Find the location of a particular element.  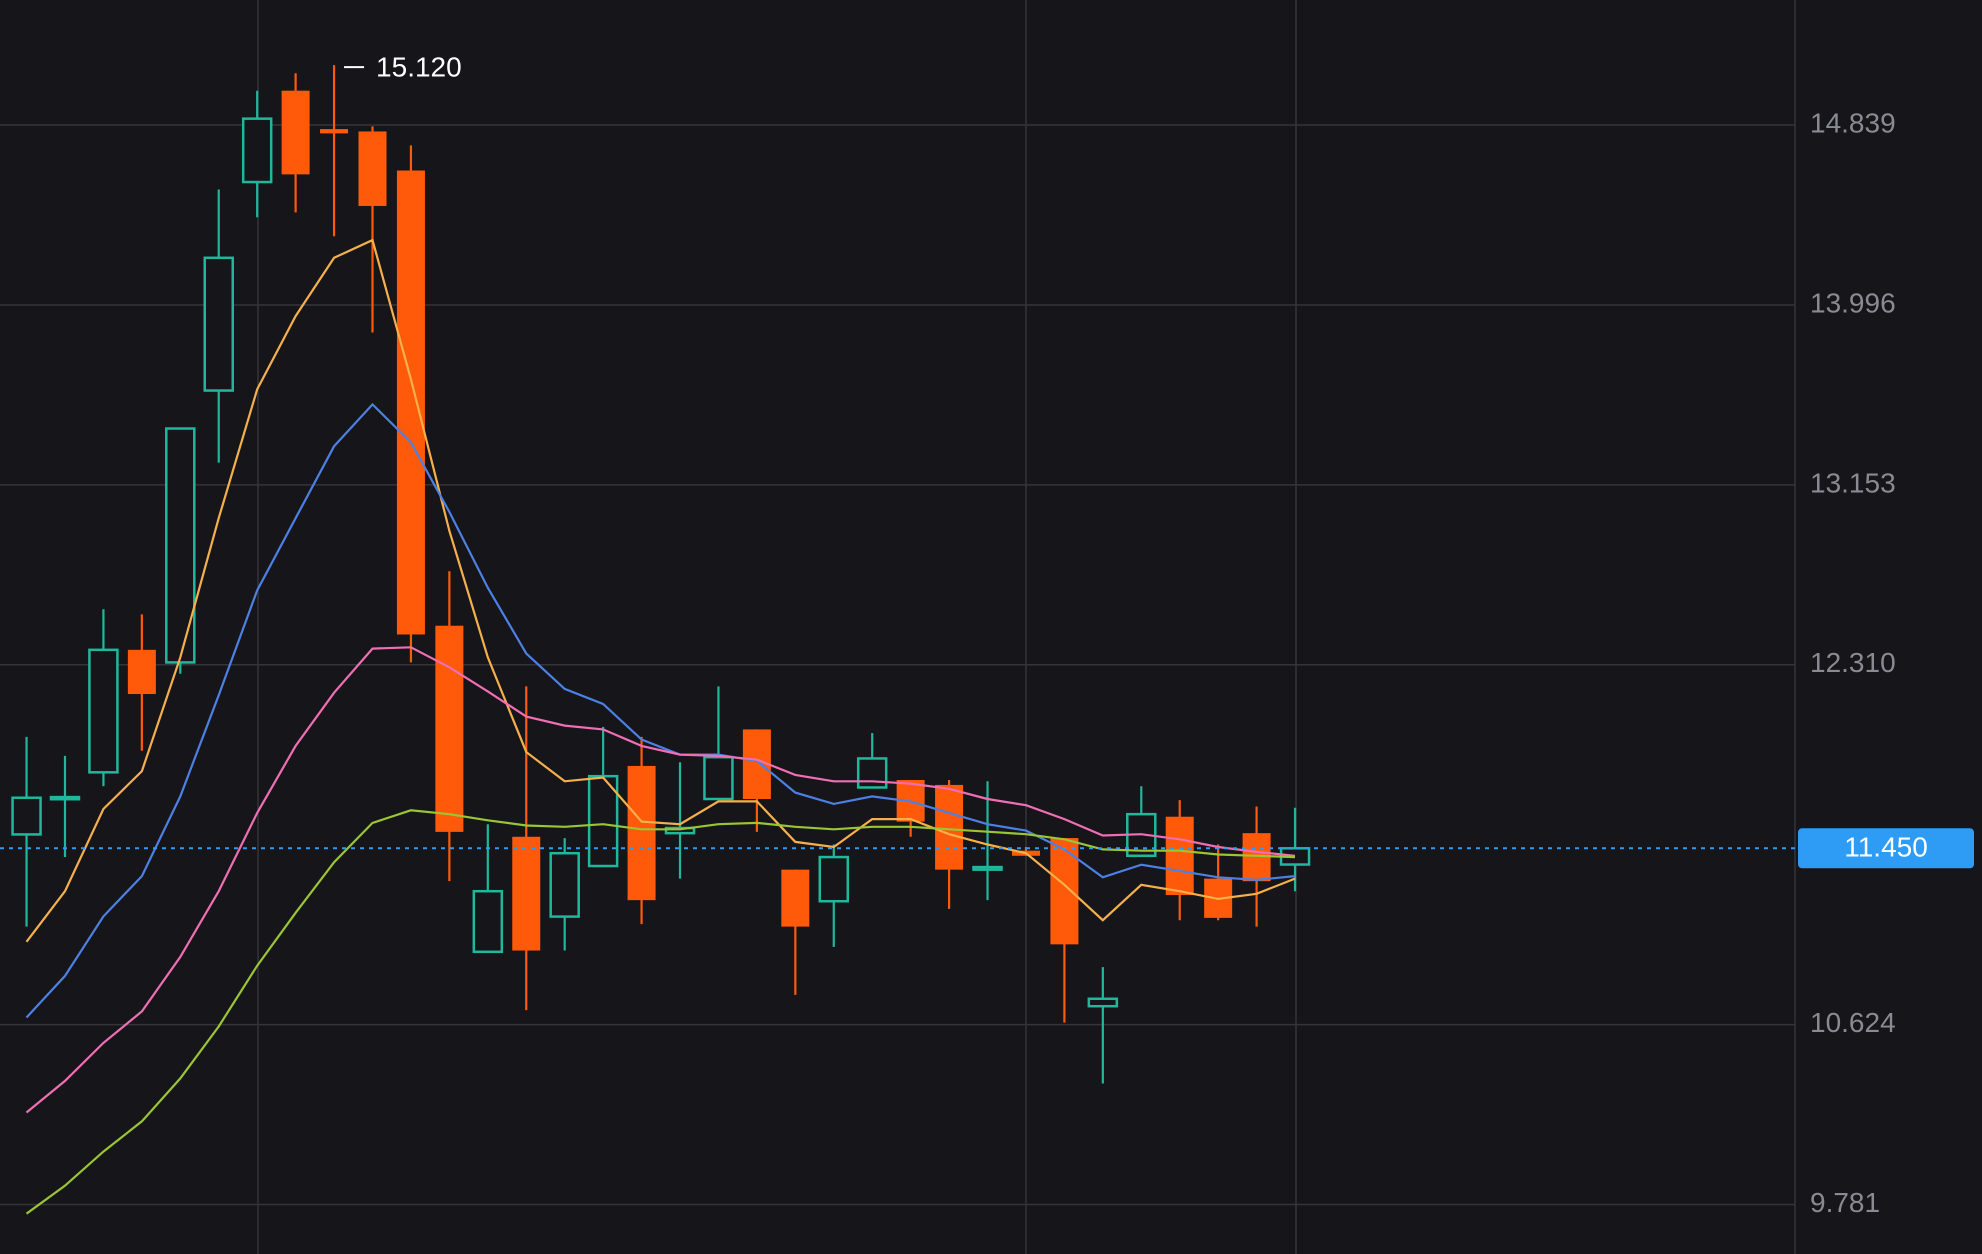

y-tick-label: 12.310 is located at coordinates (1853, 662).